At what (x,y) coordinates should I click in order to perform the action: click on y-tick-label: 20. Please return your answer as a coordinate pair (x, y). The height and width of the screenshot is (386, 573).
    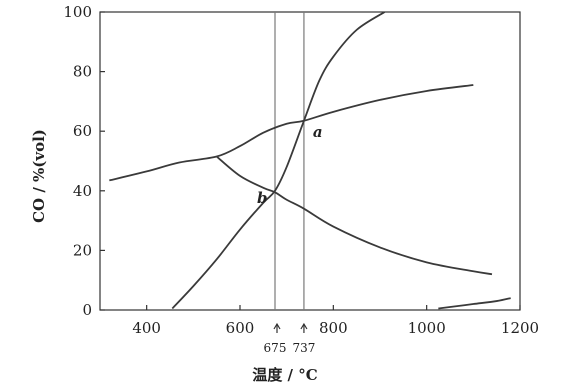
    Looking at the image, I should click on (82, 250).